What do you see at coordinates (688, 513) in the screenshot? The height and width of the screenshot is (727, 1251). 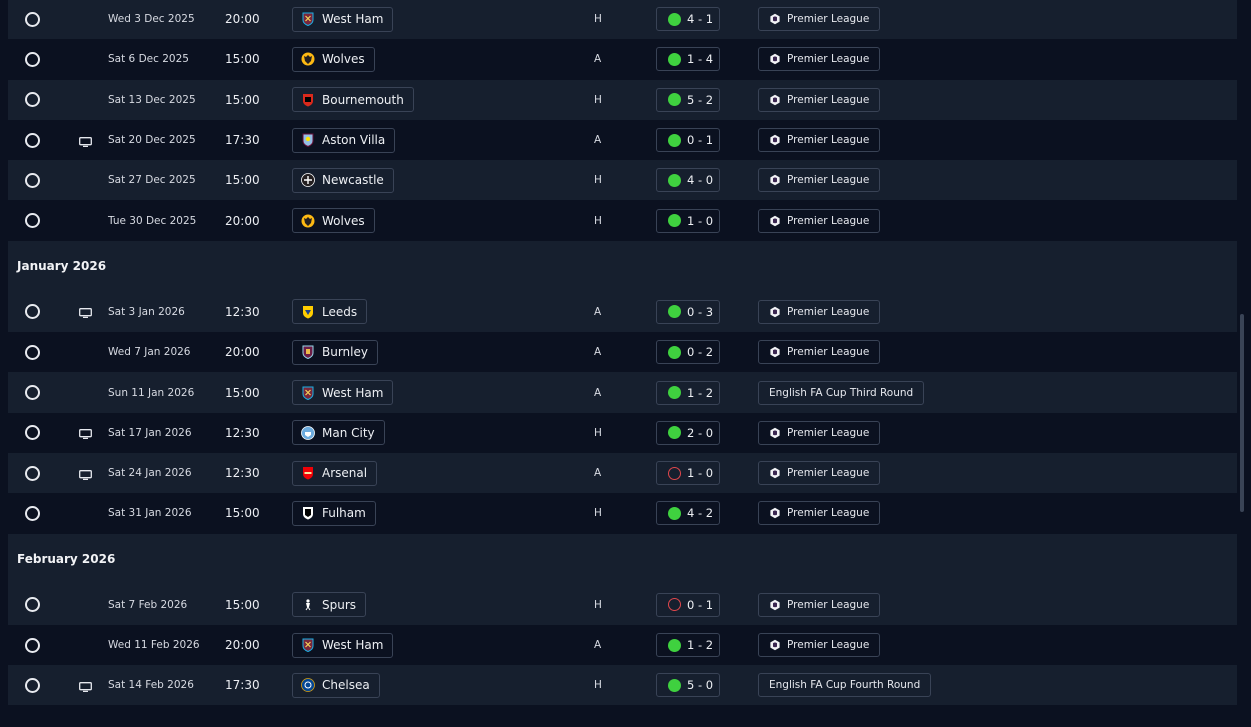 I see `result-button: 4 - 2` at bounding box center [688, 513].